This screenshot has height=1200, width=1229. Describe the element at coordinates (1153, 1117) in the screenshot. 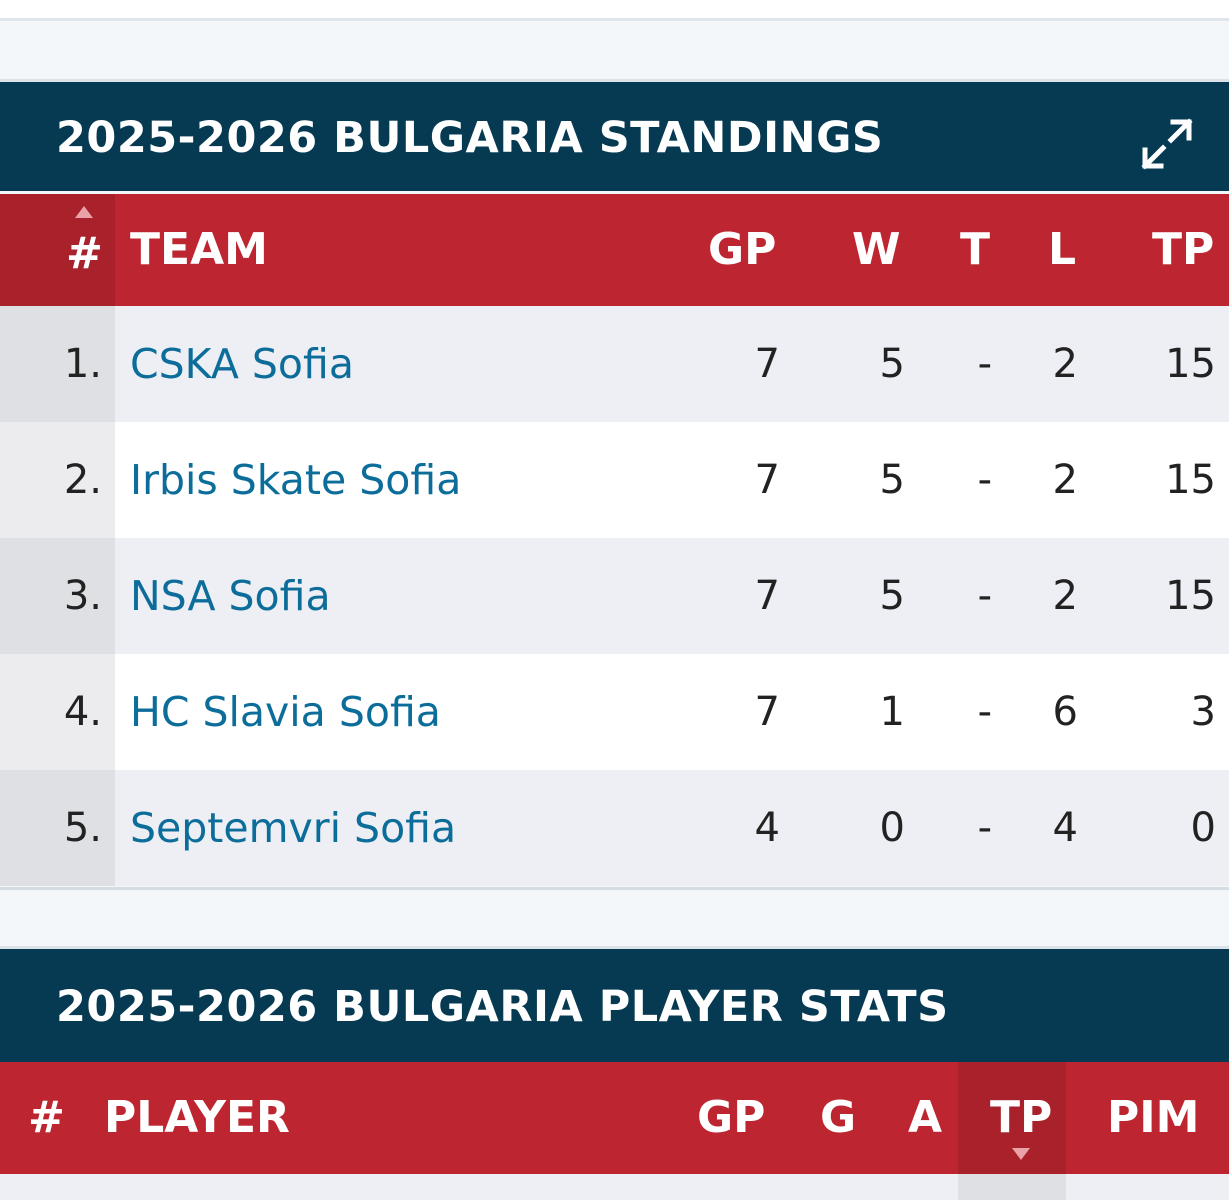

I see `column-header-pim: PIM` at that location.